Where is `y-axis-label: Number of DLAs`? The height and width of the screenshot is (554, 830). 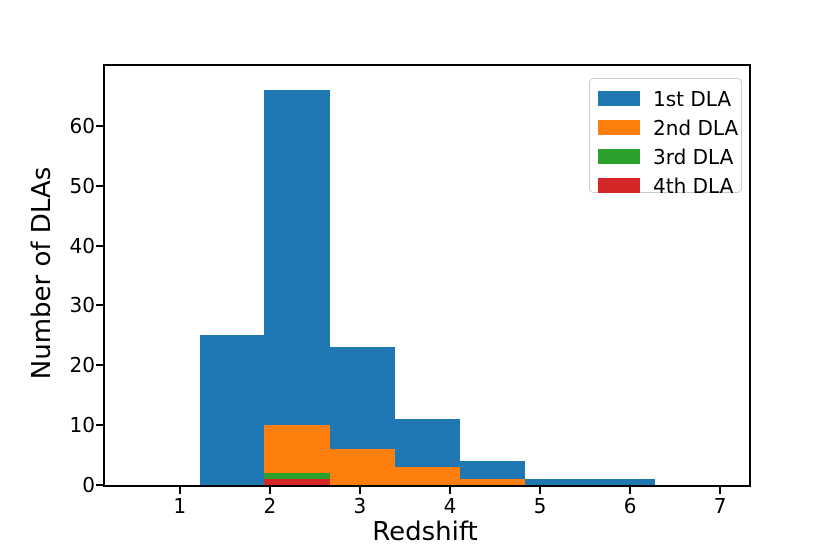 y-axis-label: Number of DLAs is located at coordinates (42, 273).